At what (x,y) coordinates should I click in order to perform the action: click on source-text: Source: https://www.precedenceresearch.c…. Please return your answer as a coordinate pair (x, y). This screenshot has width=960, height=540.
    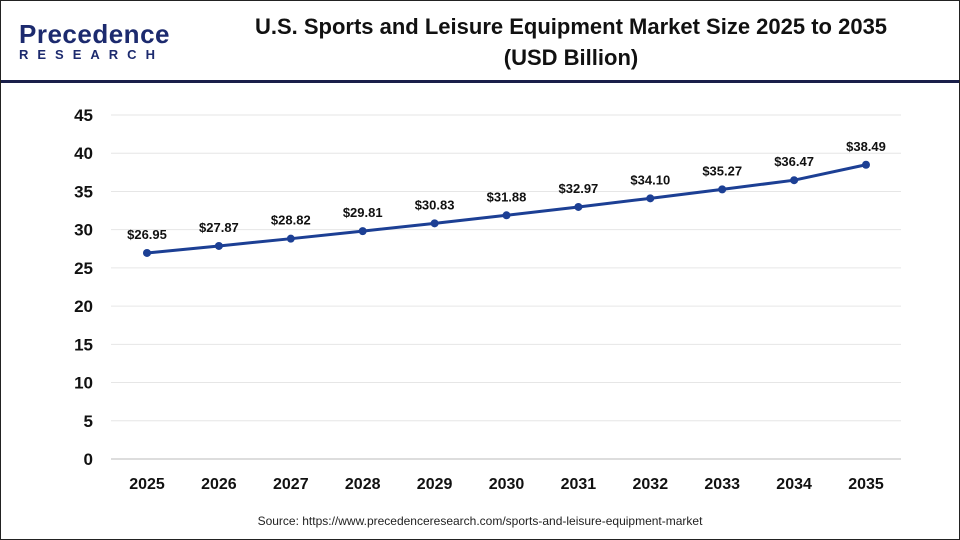
    Looking at the image, I should click on (480, 521).